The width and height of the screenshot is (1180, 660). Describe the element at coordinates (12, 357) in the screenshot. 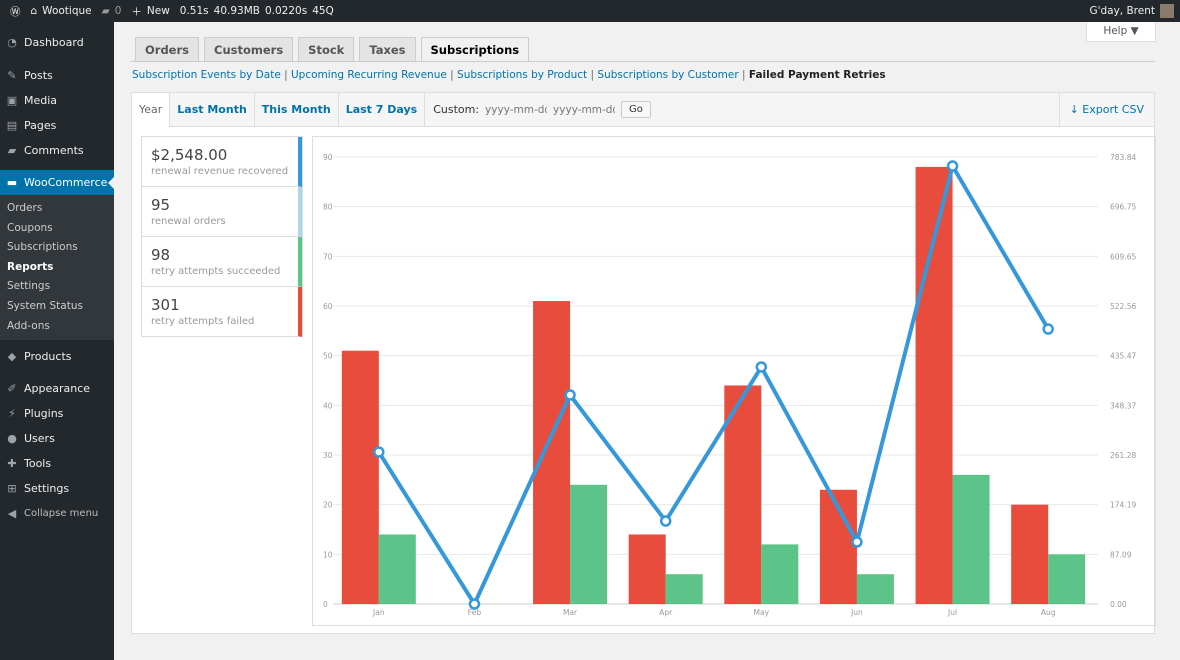

I see `box-icon: ◆` at that location.